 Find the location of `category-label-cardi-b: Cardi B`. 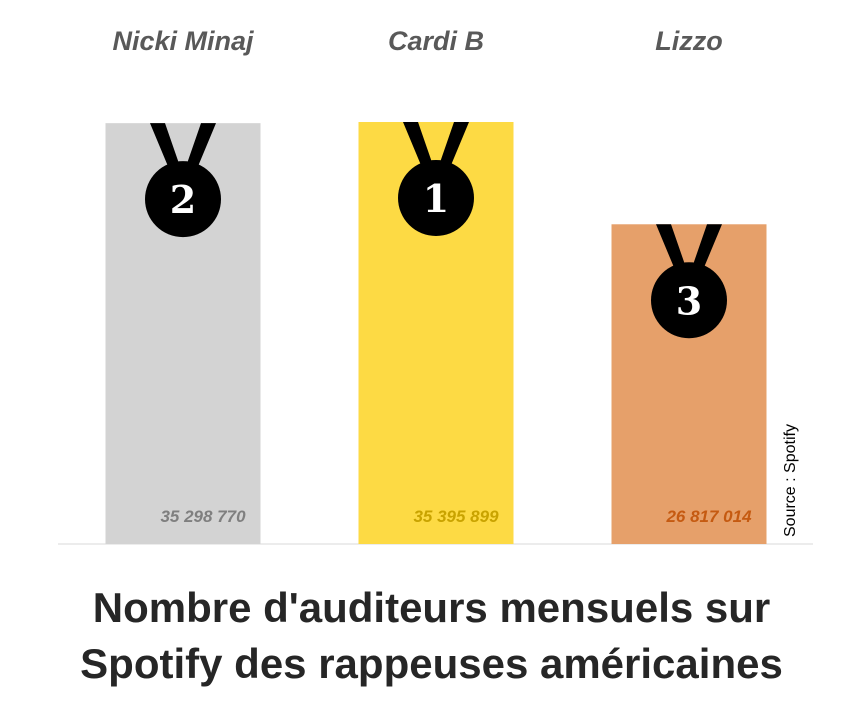

category-label-cardi-b: Cardi B is located at coordinates (436, 41).